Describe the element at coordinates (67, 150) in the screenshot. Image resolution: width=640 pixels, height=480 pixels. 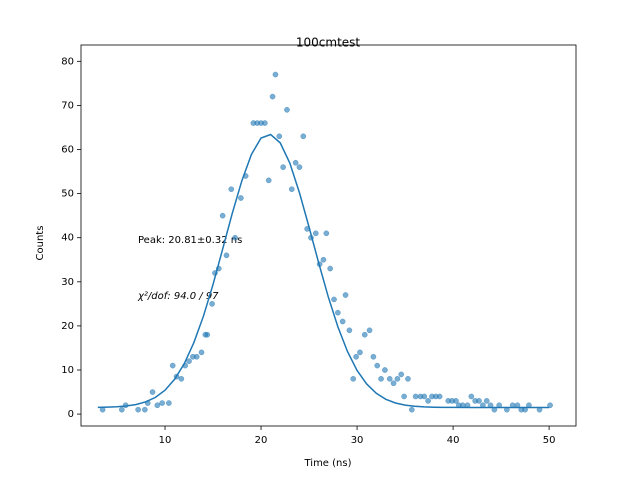
I see `y-tick-label: 60` at that location.